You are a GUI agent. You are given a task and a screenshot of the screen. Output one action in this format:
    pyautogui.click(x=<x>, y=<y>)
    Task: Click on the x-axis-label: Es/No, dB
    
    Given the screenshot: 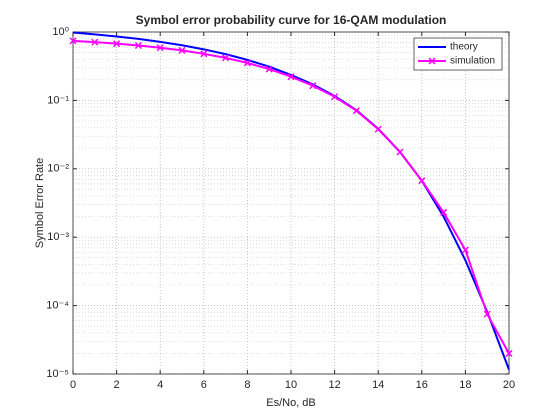 What is the action you would take?
    pyautogui.click(x=291, y=403)
    